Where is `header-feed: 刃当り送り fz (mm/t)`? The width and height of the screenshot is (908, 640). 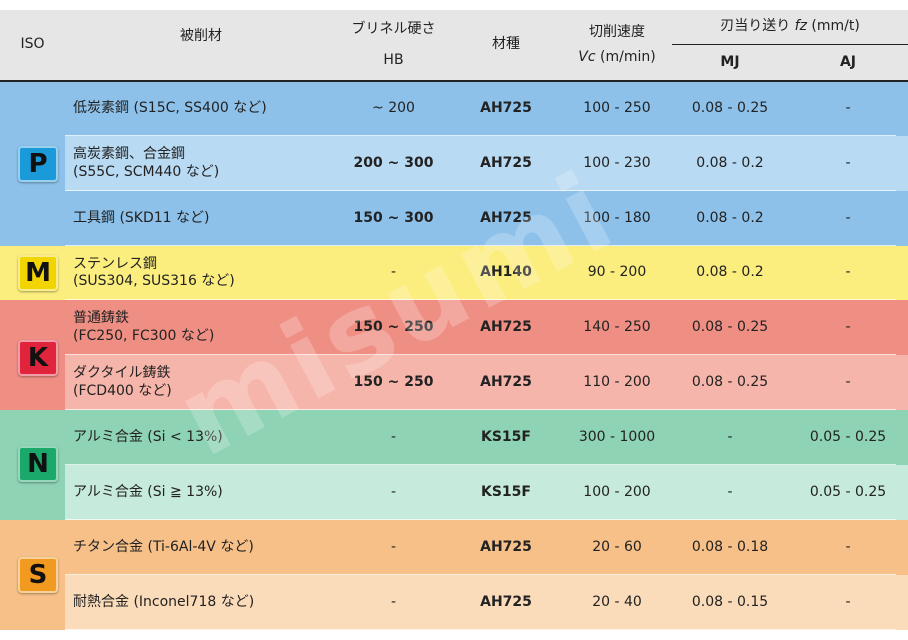
header-feed: 刃当り送り fz (mm/t) is located at coordinates (790, 27).